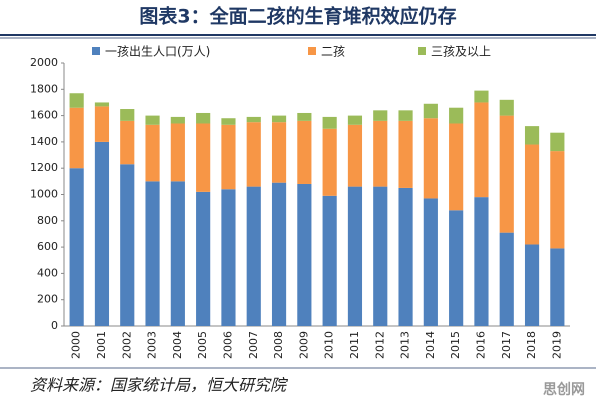 The width and height of the screenshot is (596, 403). Describe the element at coordinates (227, 345) in the screenshot. I see `x-tick-label: 2006` at that location.